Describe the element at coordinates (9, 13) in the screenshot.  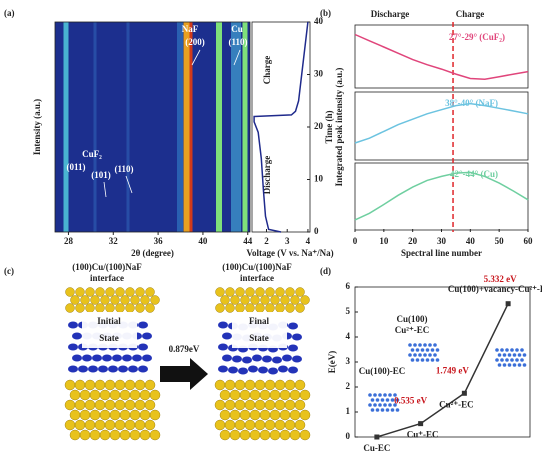
I see `panel-label: (a)` at that location.